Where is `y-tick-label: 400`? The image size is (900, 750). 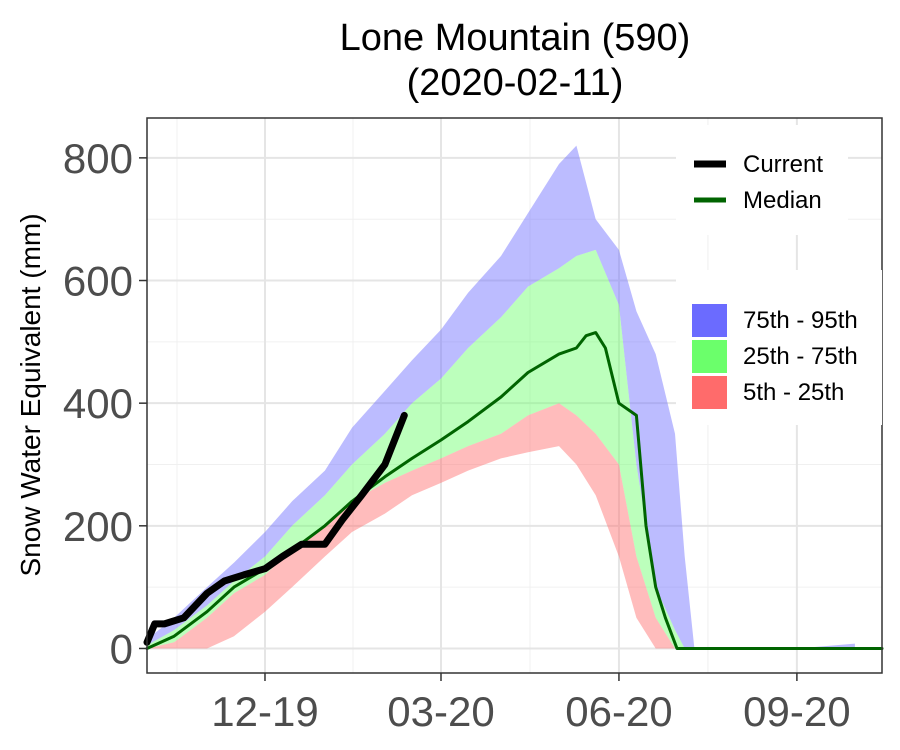 y-tick-label: 400 is located at coordinates (98, 403).